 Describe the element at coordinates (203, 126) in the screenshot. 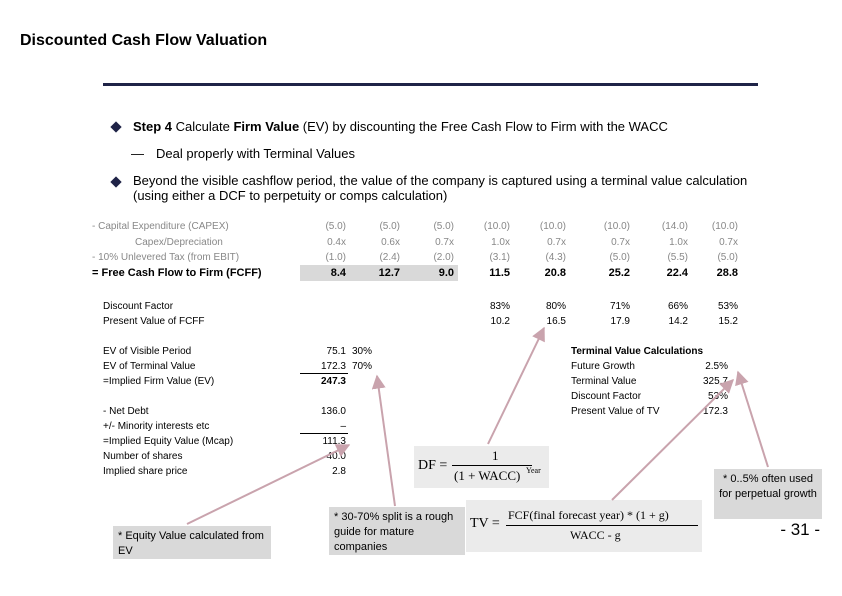

I see `step-text-1: Calculate` at that location.